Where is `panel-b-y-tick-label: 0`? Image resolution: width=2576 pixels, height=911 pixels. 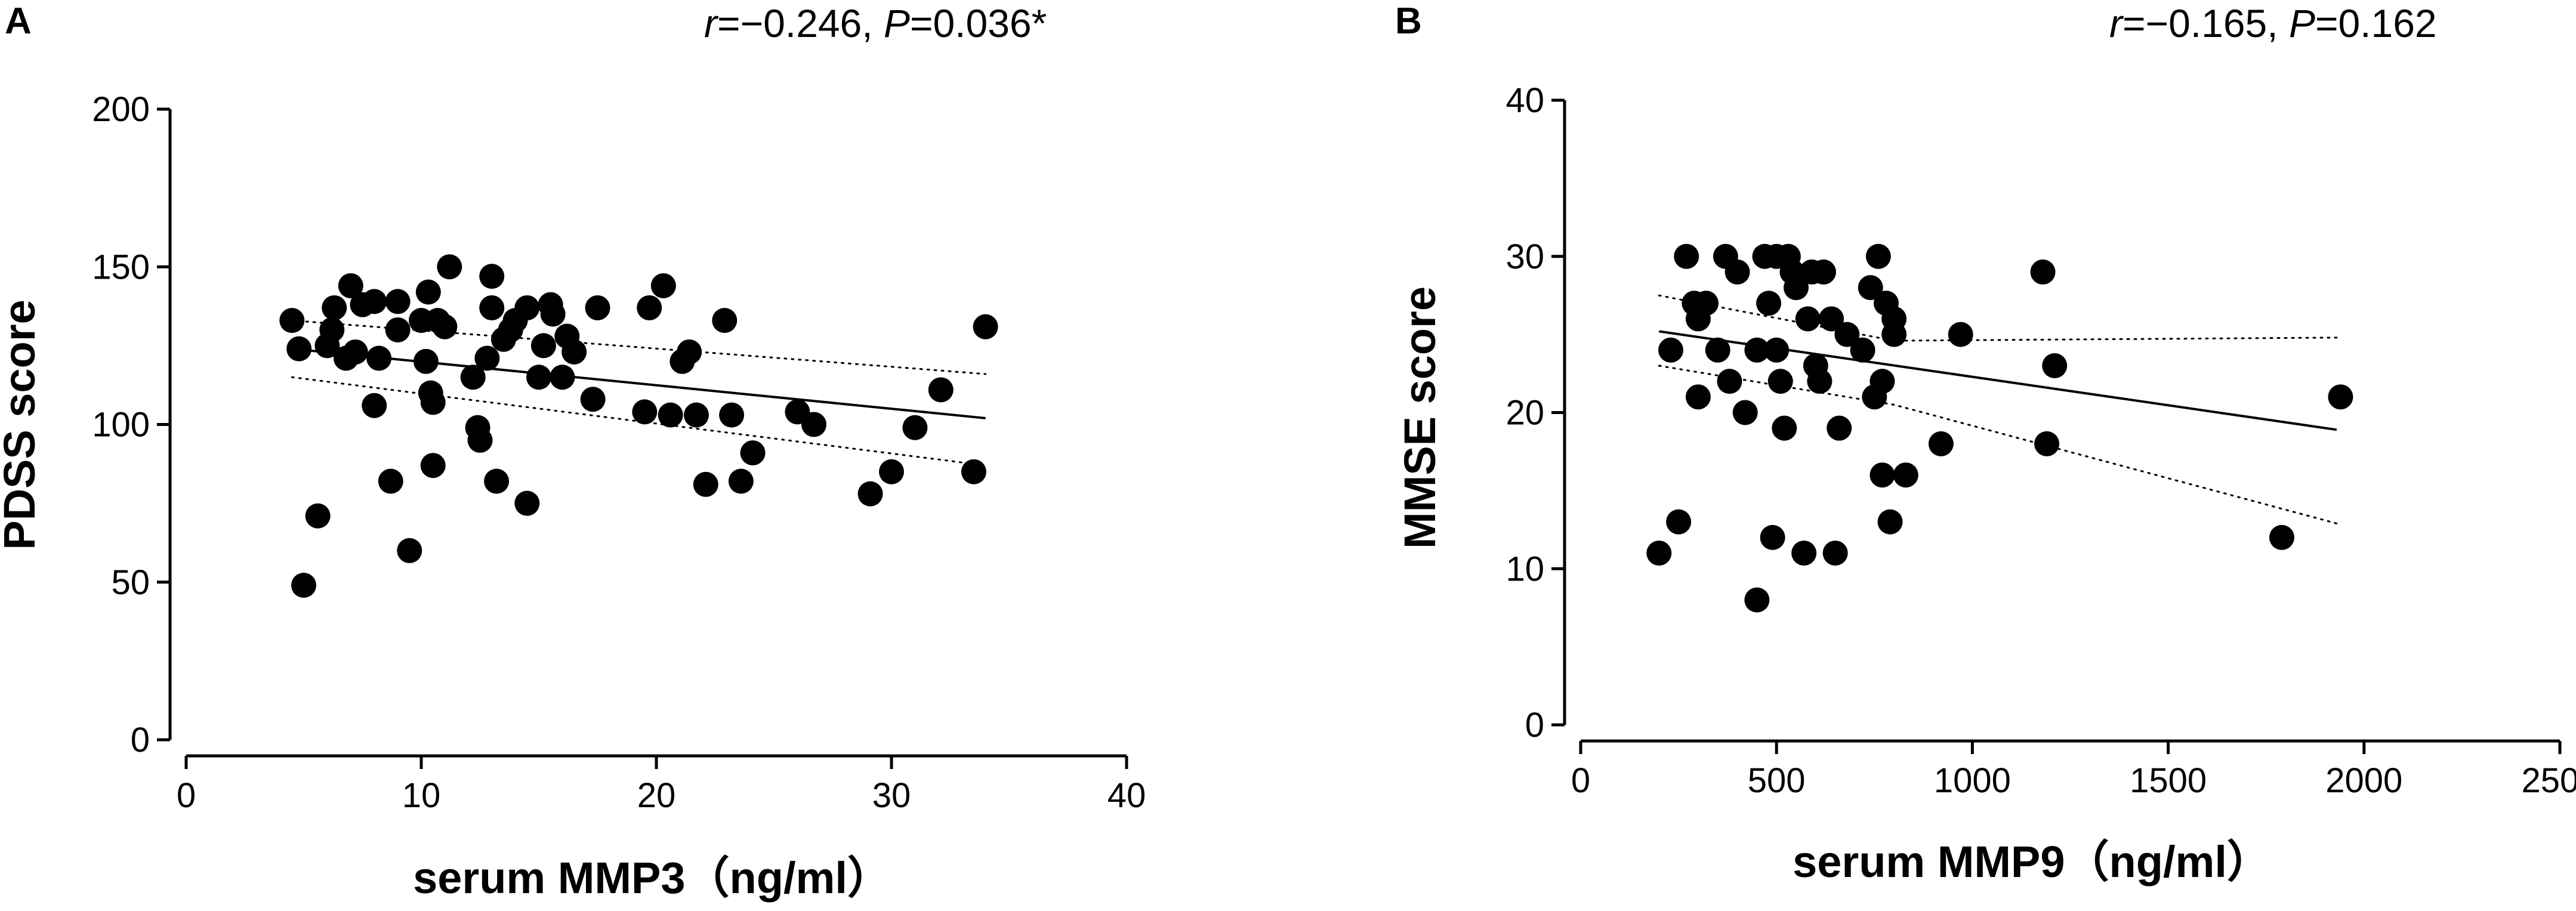
panel-b-y-tick-label: 0 is located at coordinates (1535, 726).